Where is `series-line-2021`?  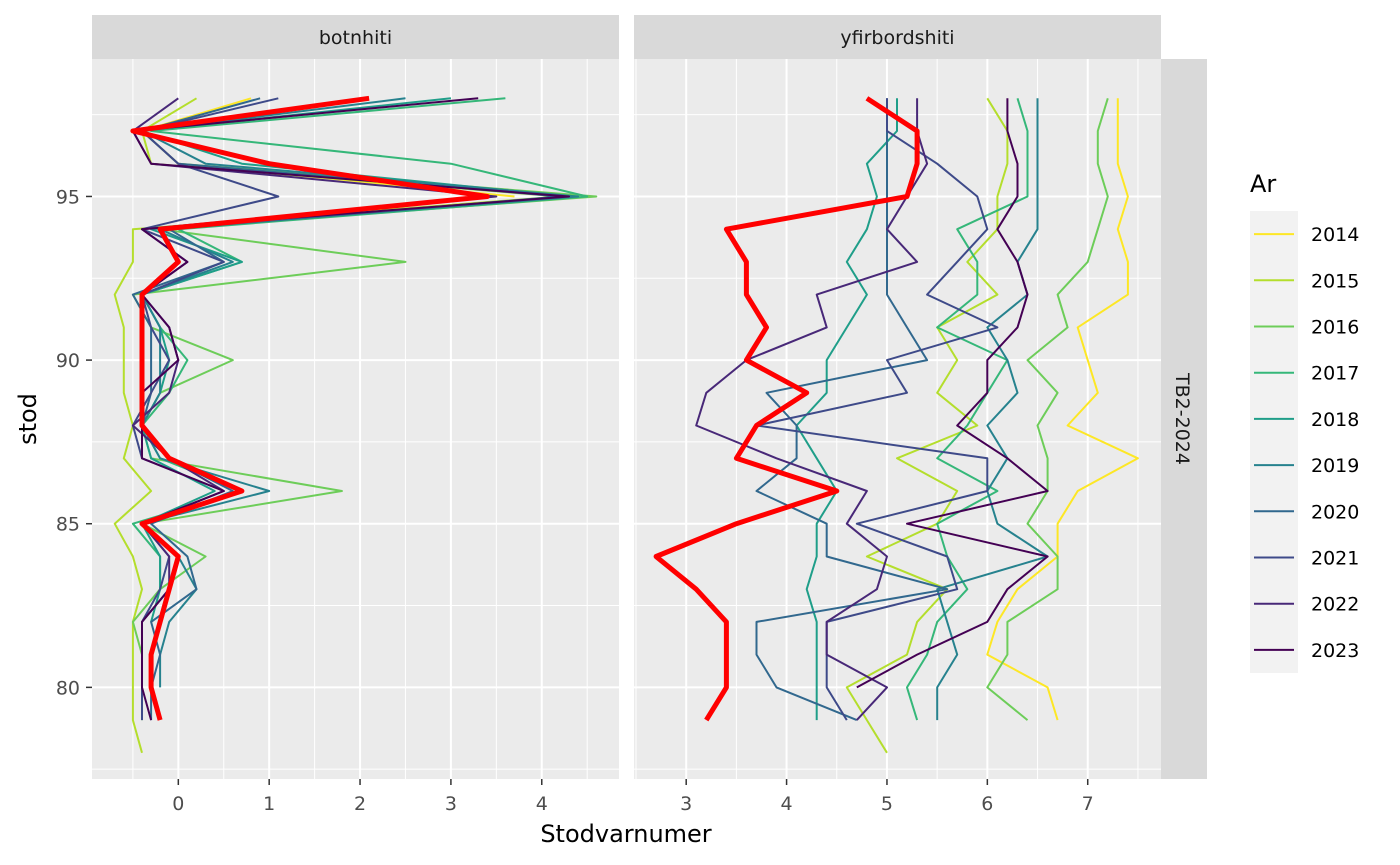
series-line-2021 is located at coordinates (877, 409).